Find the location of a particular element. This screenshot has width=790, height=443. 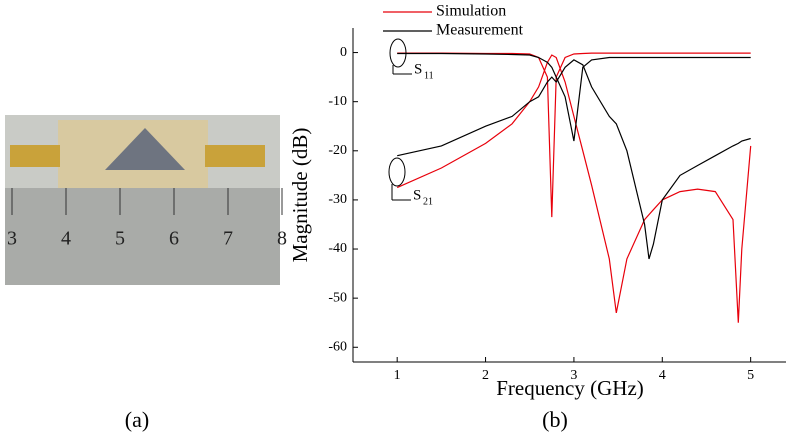

x-tick-label: 4 is located at coordinates (662, 375).